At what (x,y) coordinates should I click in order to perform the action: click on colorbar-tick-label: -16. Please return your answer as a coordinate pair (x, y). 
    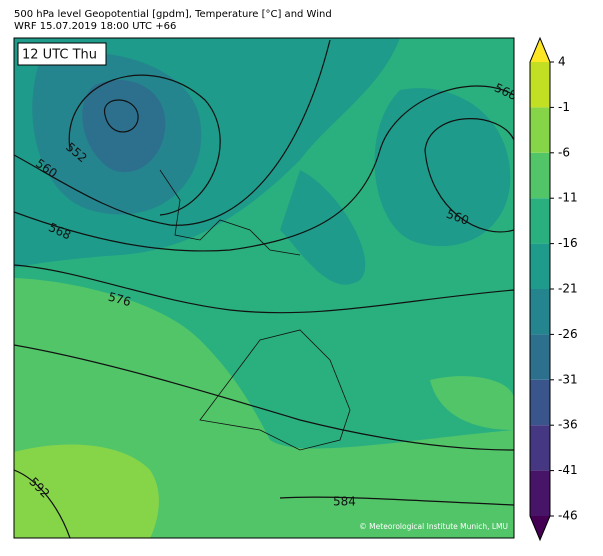
    Looking at the image, I should click on (568, 243).